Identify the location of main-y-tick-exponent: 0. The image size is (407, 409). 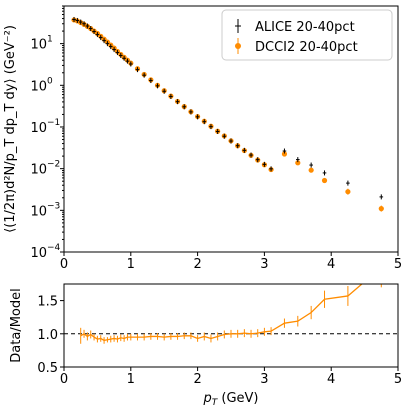
(50, 81).